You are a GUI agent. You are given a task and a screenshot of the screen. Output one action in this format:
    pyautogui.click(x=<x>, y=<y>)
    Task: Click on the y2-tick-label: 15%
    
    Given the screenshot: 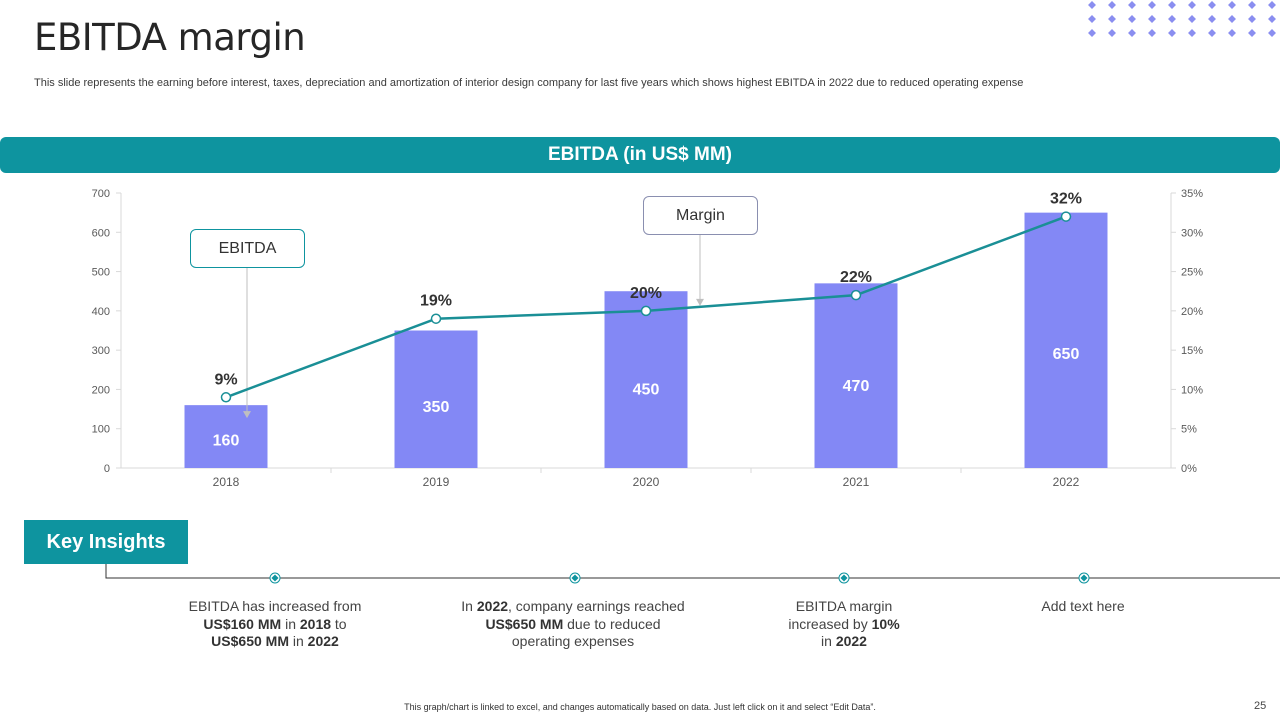 What is the action you would take?
    pyautogui.click(x=1192, y=351)
    